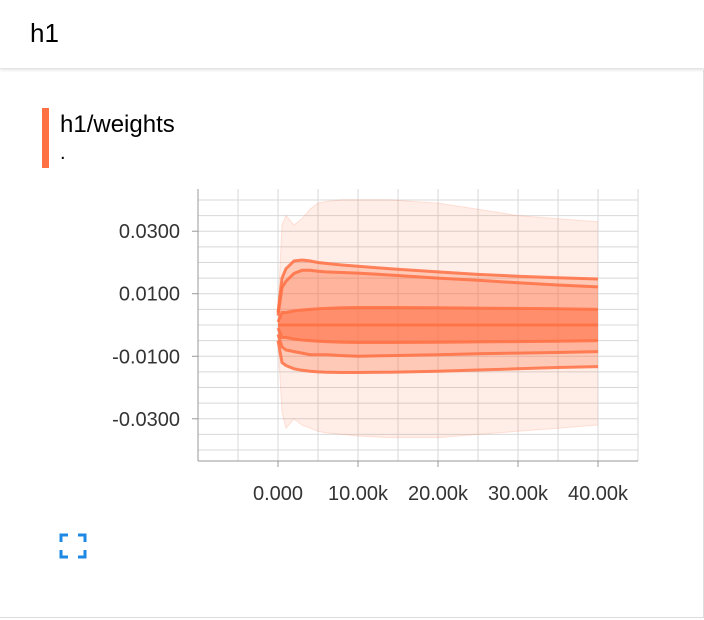  What do you see at coordinates (45, 138) in the screenshot?
I see `run-color-bar` at bounding box center [45, 138].